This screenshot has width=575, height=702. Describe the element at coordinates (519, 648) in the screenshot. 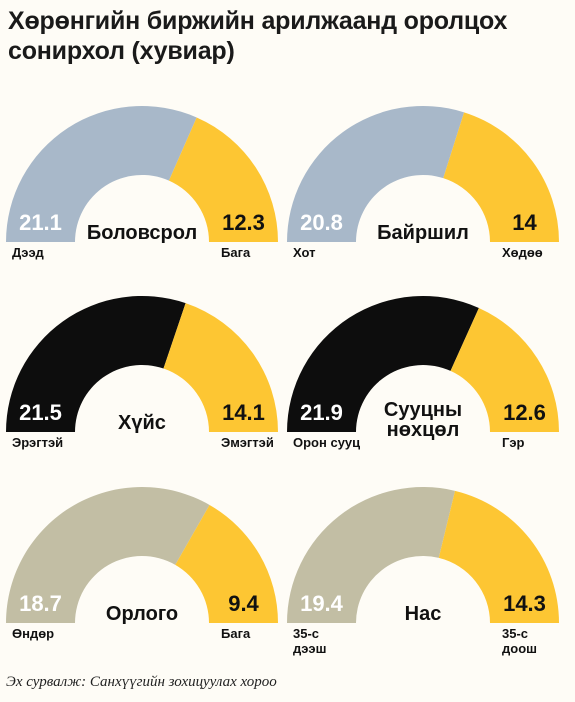

I see `category-label-line: доош` at that location.